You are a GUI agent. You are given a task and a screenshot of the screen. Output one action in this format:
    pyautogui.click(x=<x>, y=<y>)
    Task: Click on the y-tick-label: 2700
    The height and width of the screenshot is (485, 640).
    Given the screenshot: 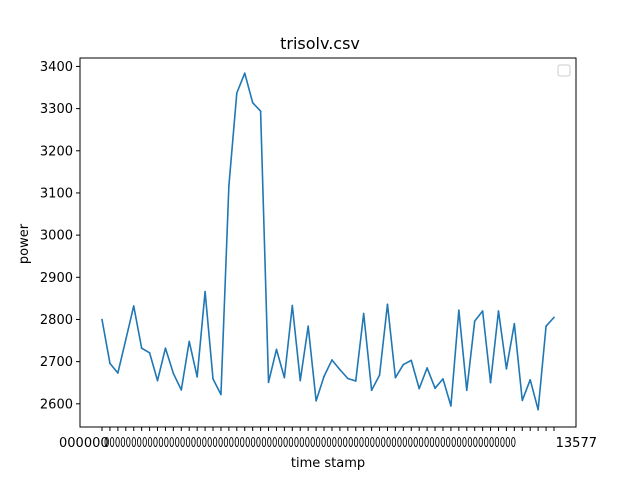 What is the action you would take?
    pyautogui.click(x=56, y=362)
    